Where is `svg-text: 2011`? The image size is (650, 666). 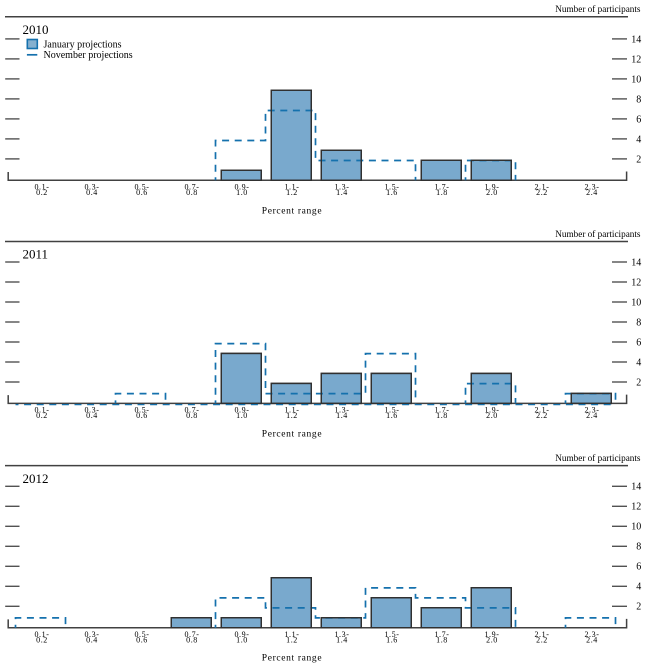 svg-text: 2011 is located at coordinates (36, 254).